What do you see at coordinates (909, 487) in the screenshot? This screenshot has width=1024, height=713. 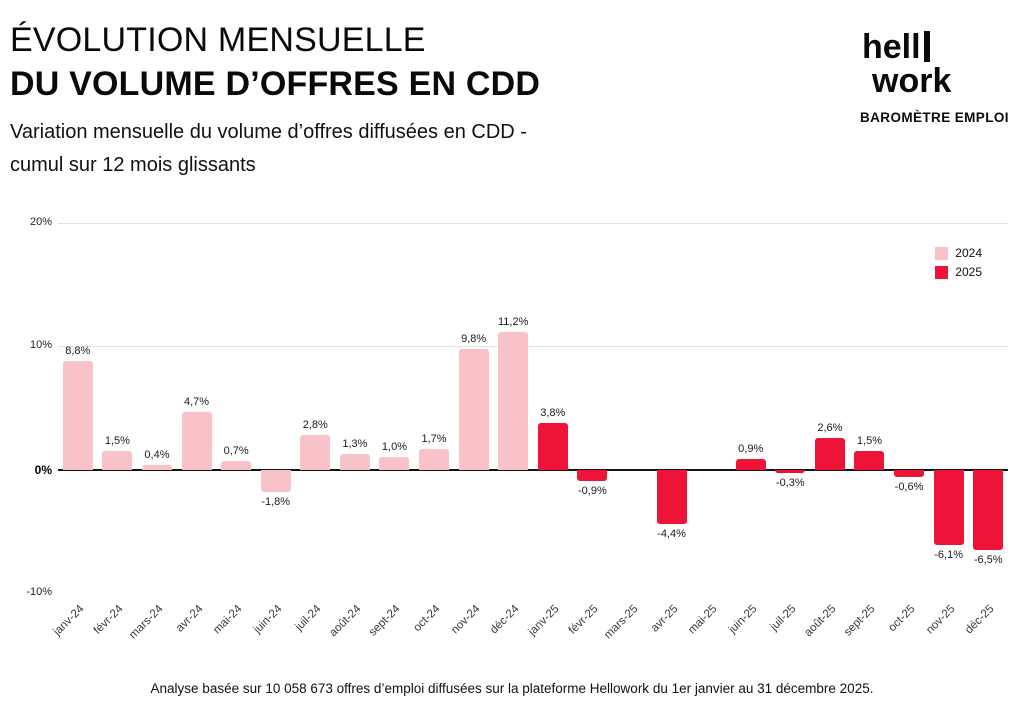 I see `bar-value-label: -0,6%` at bounding box center [909, 487].